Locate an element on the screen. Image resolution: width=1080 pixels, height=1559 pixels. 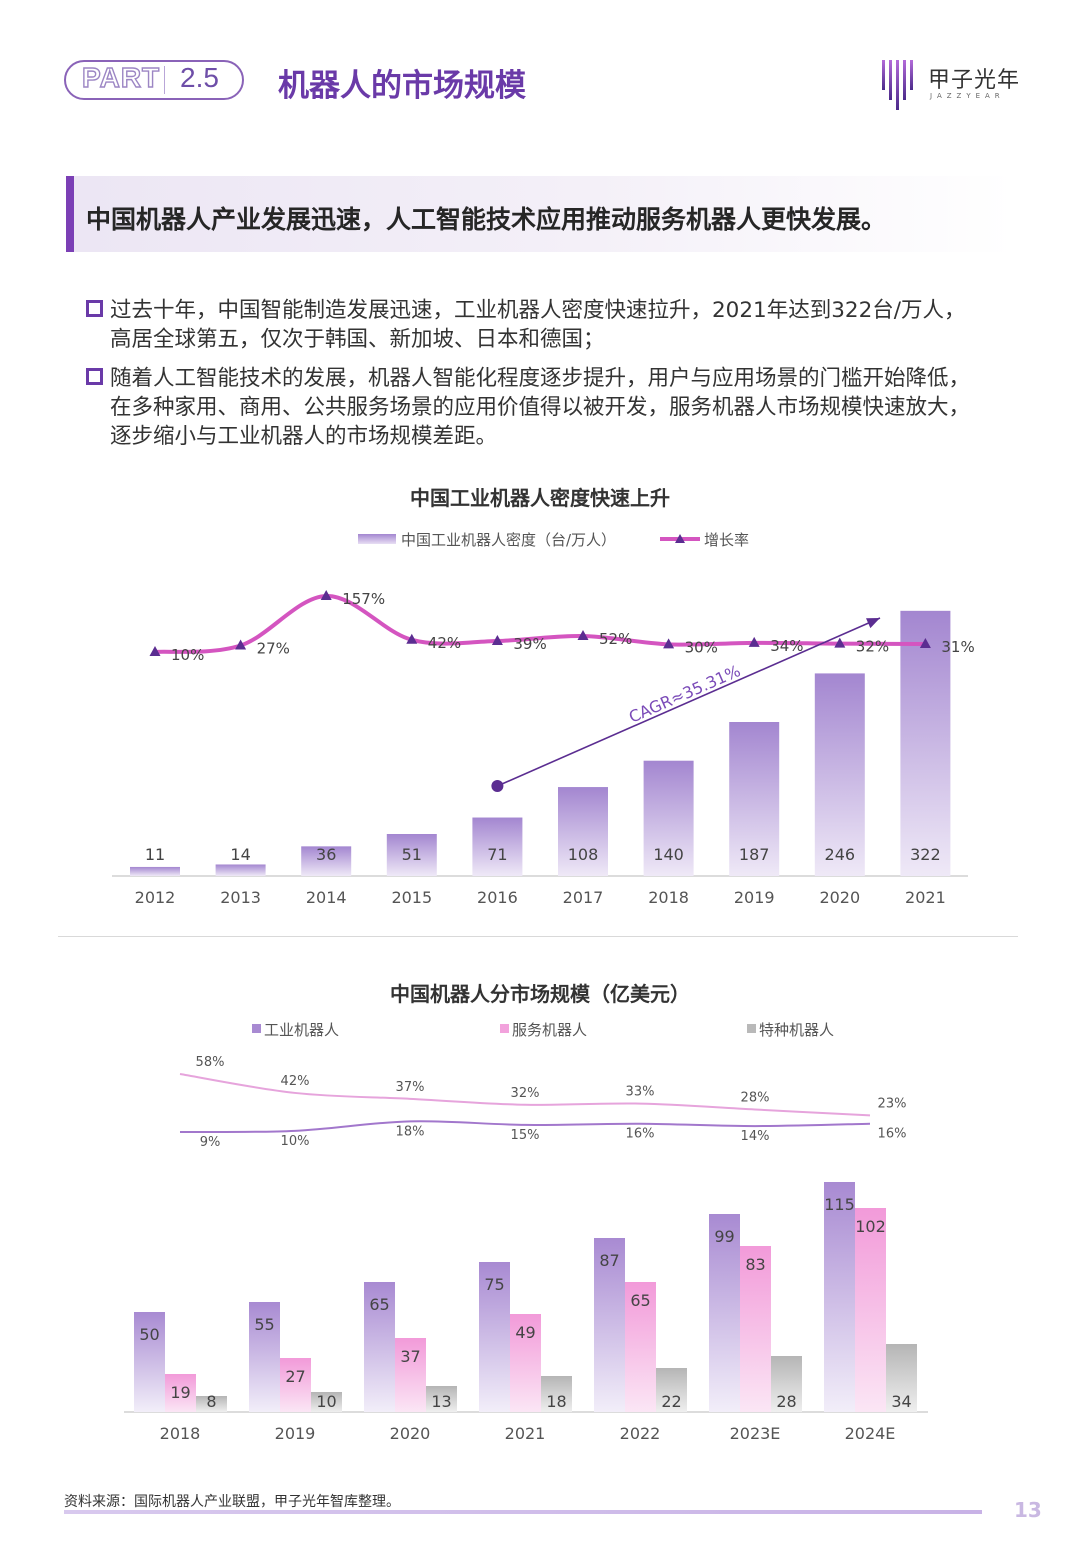
data-label-growth: 10% is located at coordinates (295, 1141).